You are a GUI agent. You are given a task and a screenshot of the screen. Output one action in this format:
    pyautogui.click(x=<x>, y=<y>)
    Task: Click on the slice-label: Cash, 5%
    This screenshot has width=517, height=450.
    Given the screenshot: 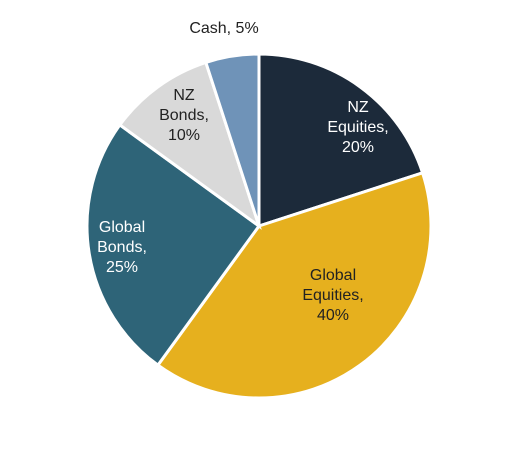 What is the action you would take?
    pyautogui.click(x=223, y=28)
    